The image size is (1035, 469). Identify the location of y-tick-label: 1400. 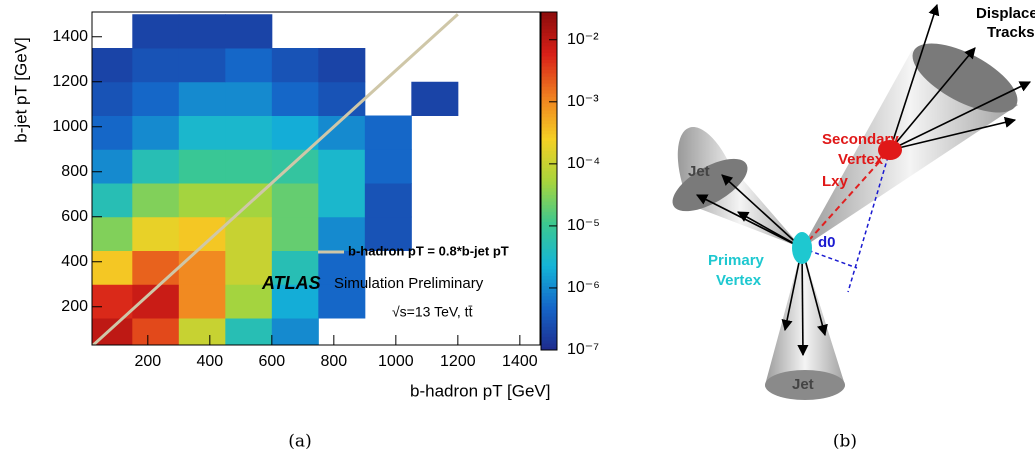
(70, 36).